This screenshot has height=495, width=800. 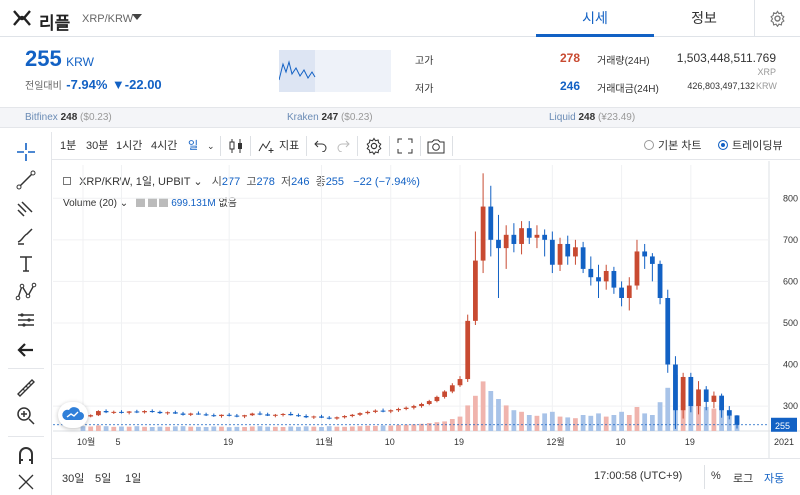 I want to click on indicators-button: 지표, so click(x=289, y=146).